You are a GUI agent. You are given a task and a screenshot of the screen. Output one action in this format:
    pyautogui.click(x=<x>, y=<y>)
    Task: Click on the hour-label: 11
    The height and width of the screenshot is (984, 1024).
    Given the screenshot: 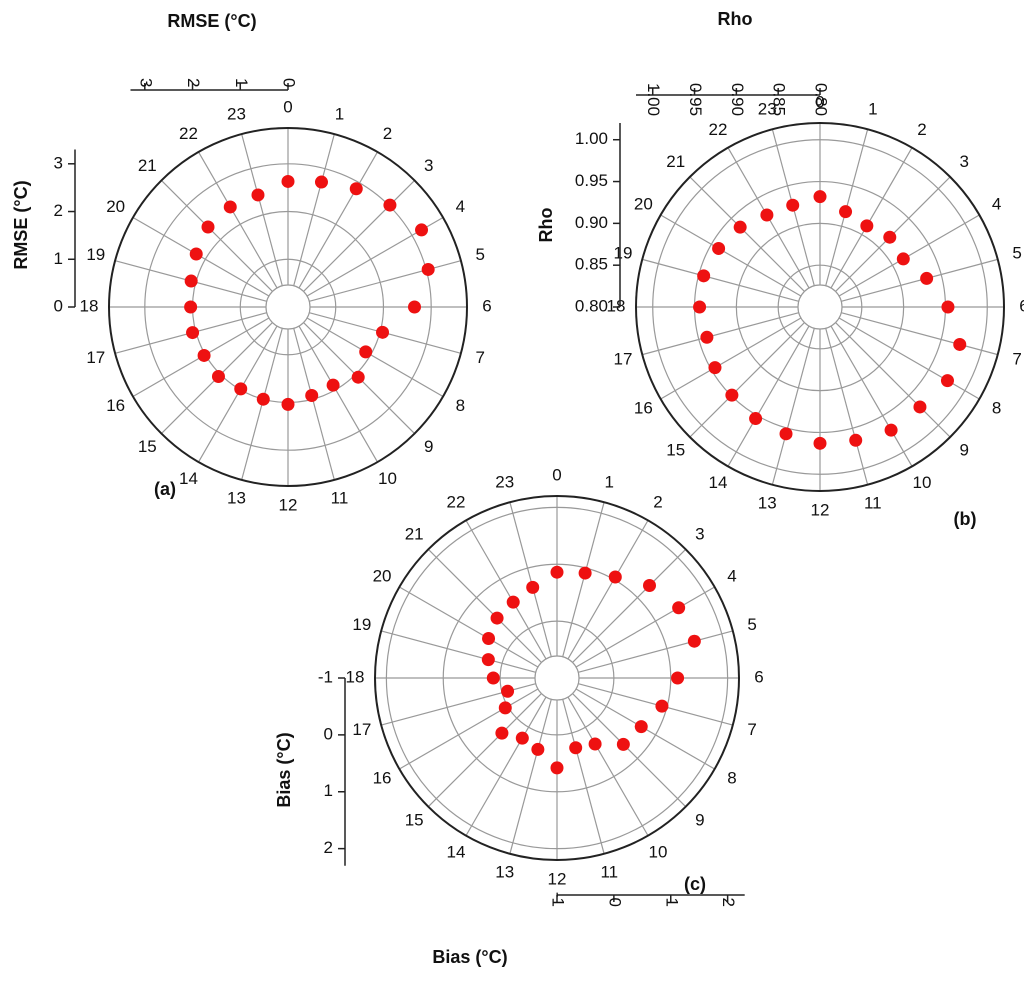 What is the action you would take?
    pyautogui.click(x=340, y=498)
    